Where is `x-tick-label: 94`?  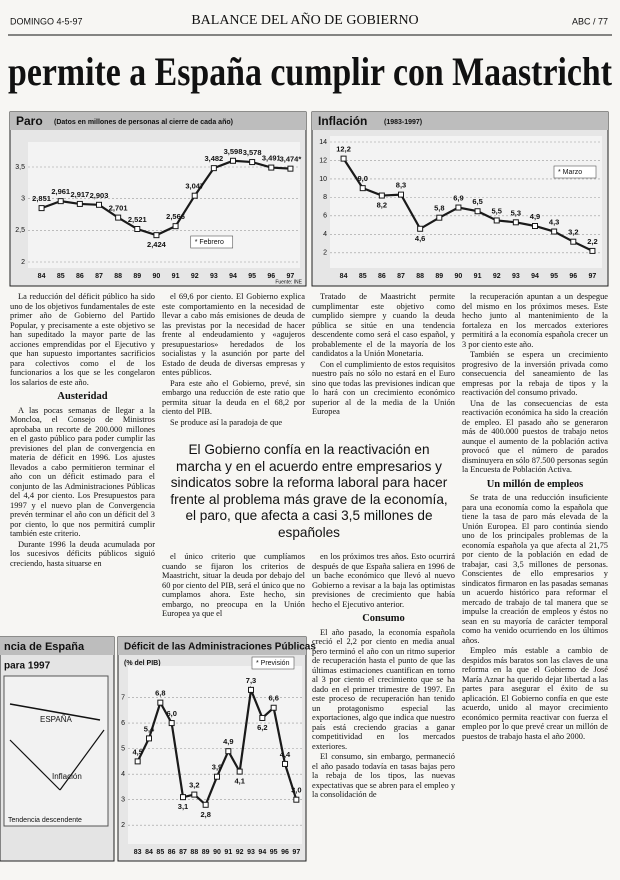 x-tick-label: 94 is located at coordinates (233, 276).